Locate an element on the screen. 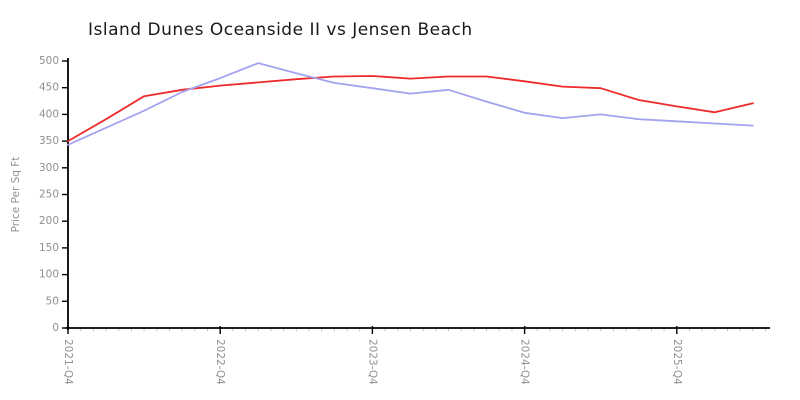 This screenshot has height=400, width=800. y-tick-label: 500 is located at coordinates (49, 61).